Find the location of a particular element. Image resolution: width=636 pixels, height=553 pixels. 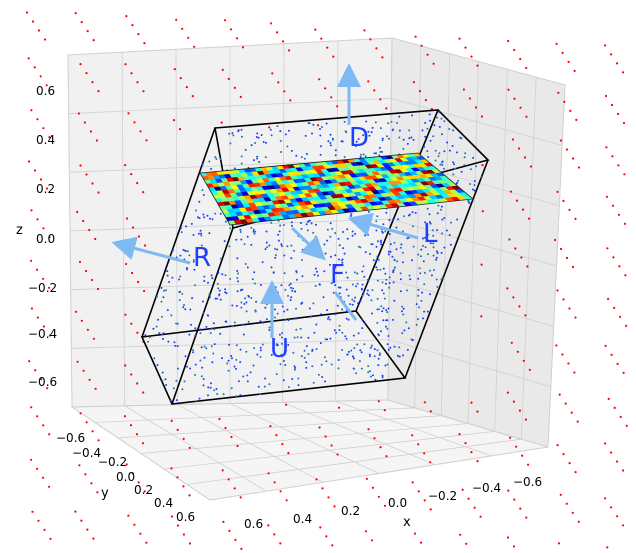

x-tick: −0.6 is located at coordinates (527, 482).